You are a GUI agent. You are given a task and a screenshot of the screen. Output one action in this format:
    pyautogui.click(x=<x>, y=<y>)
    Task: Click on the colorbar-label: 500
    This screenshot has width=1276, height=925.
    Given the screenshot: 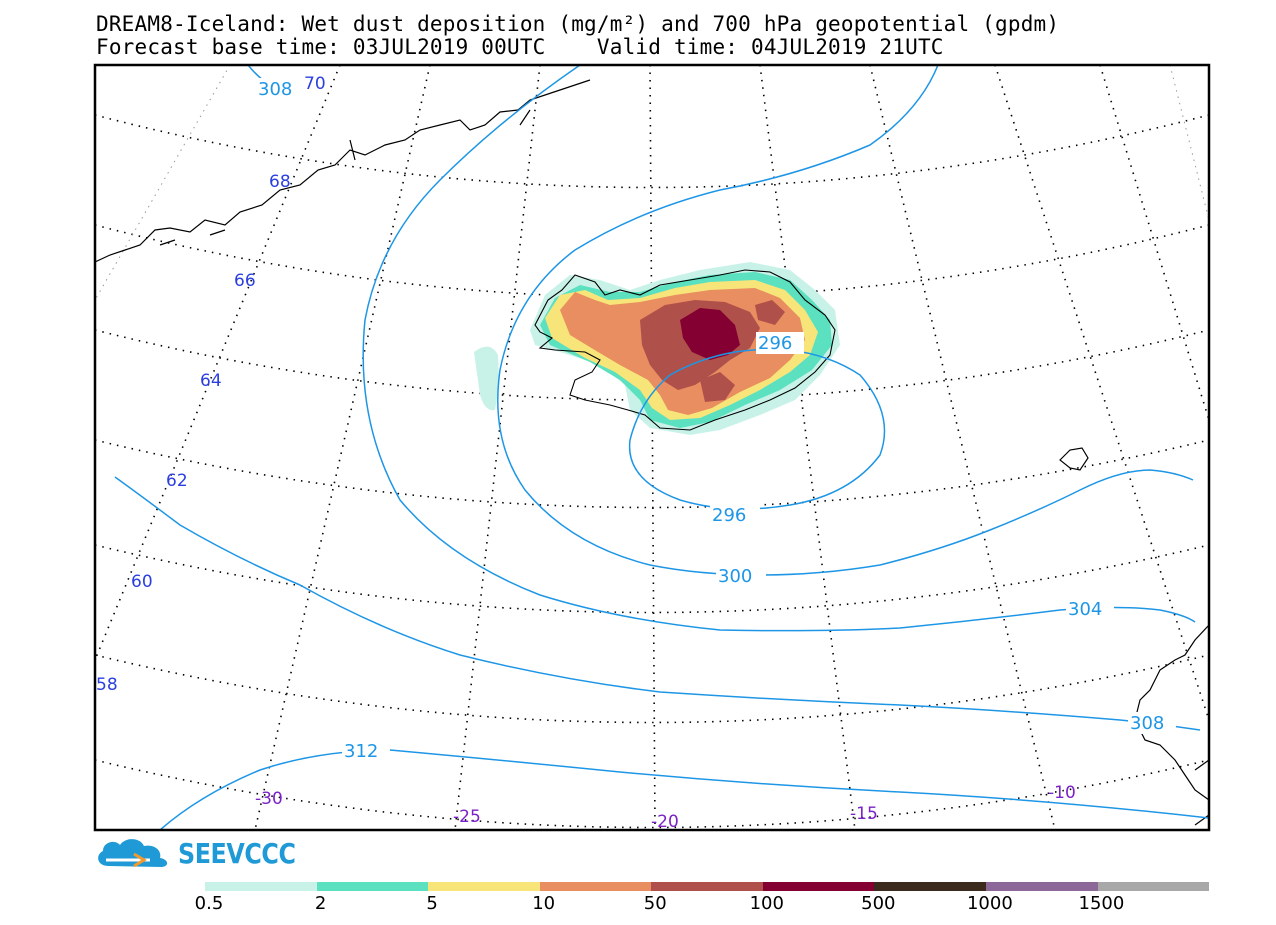 What is the action you would take?
    pyautogui.click(x=878, y=903)
    